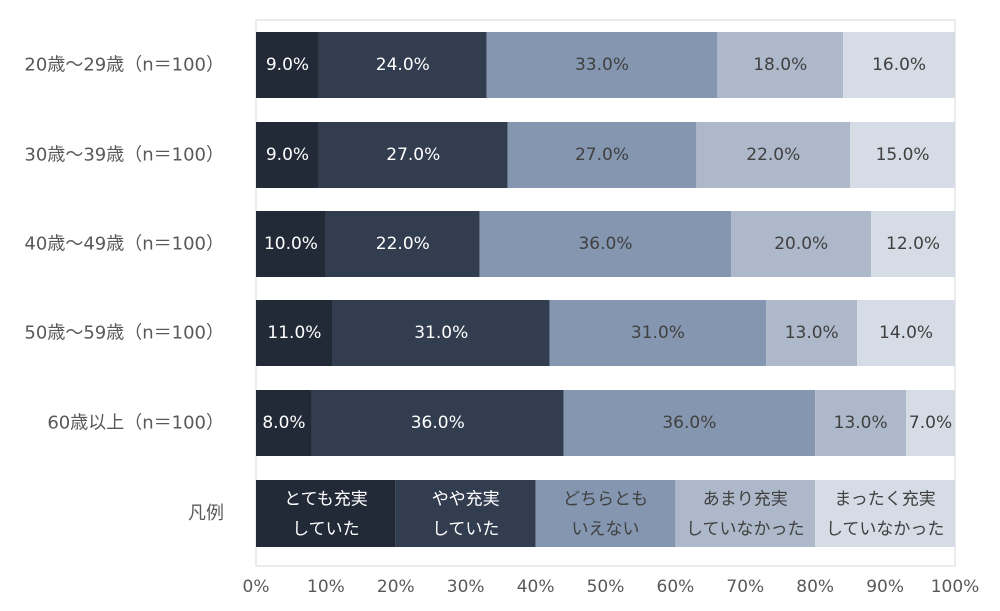 The height and width of the screenshot is (611, 1000). Describe the element at coordinates (606, 530) in the screenshot. I see `legend-label-3-line-2: いえない` at that location.